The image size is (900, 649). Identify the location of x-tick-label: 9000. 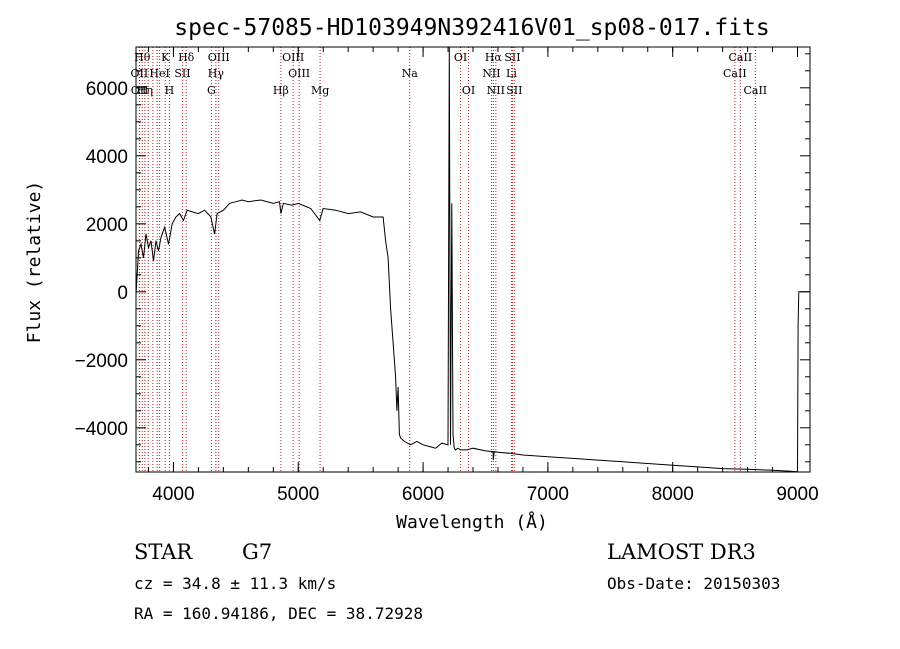
(797, 494).